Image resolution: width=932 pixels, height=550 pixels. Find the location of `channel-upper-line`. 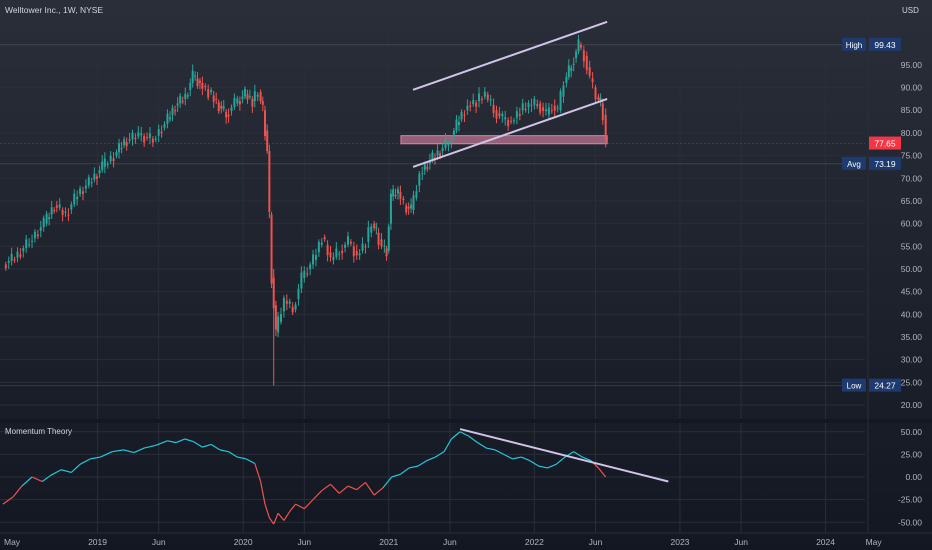

channel-upper-line is located at coordinates (510, 55).